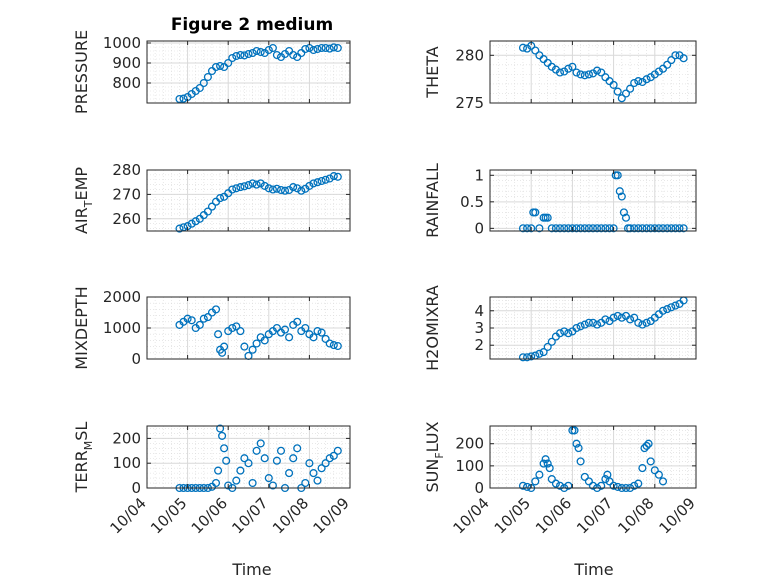 The image size is (778, 583). I want to click on y-tick-label: 280, so click(126, 170).